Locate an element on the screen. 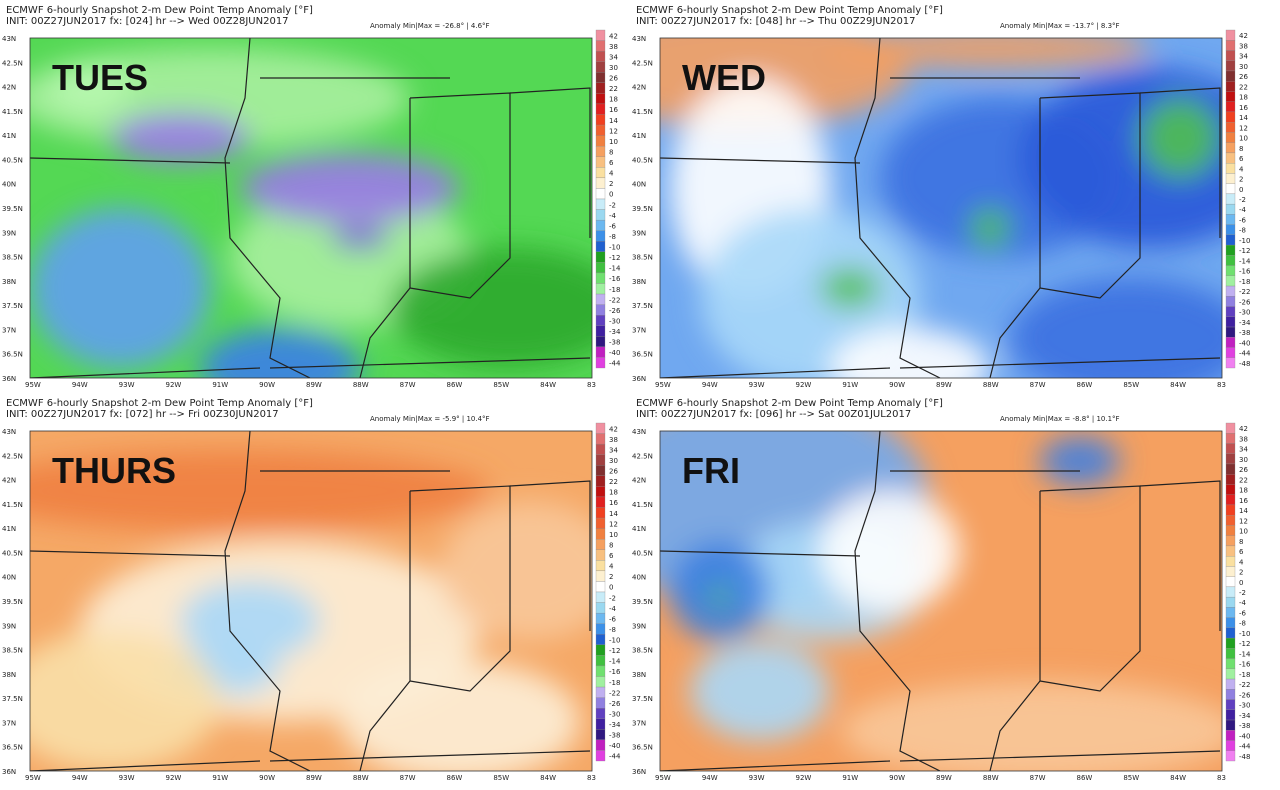 This screenshot has height=790, width=1280. colorbar-label: 2 is located at coordinates (1241, 573).